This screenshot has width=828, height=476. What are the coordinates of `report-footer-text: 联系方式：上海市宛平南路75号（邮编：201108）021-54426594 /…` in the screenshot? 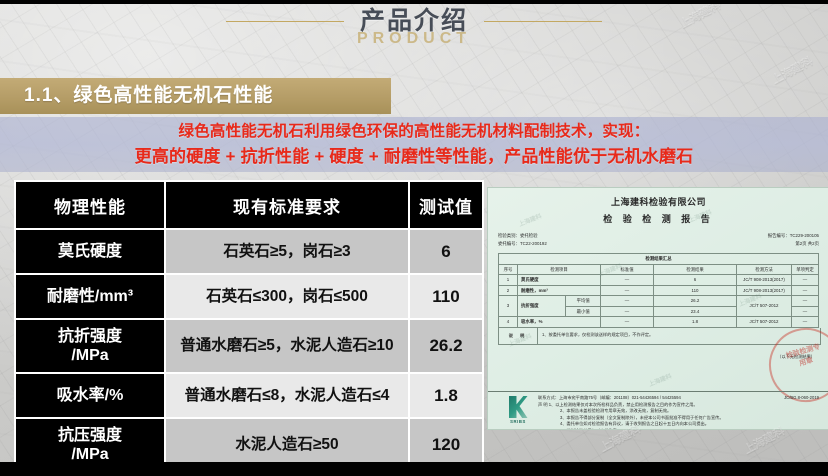 It's located at (678, 412).